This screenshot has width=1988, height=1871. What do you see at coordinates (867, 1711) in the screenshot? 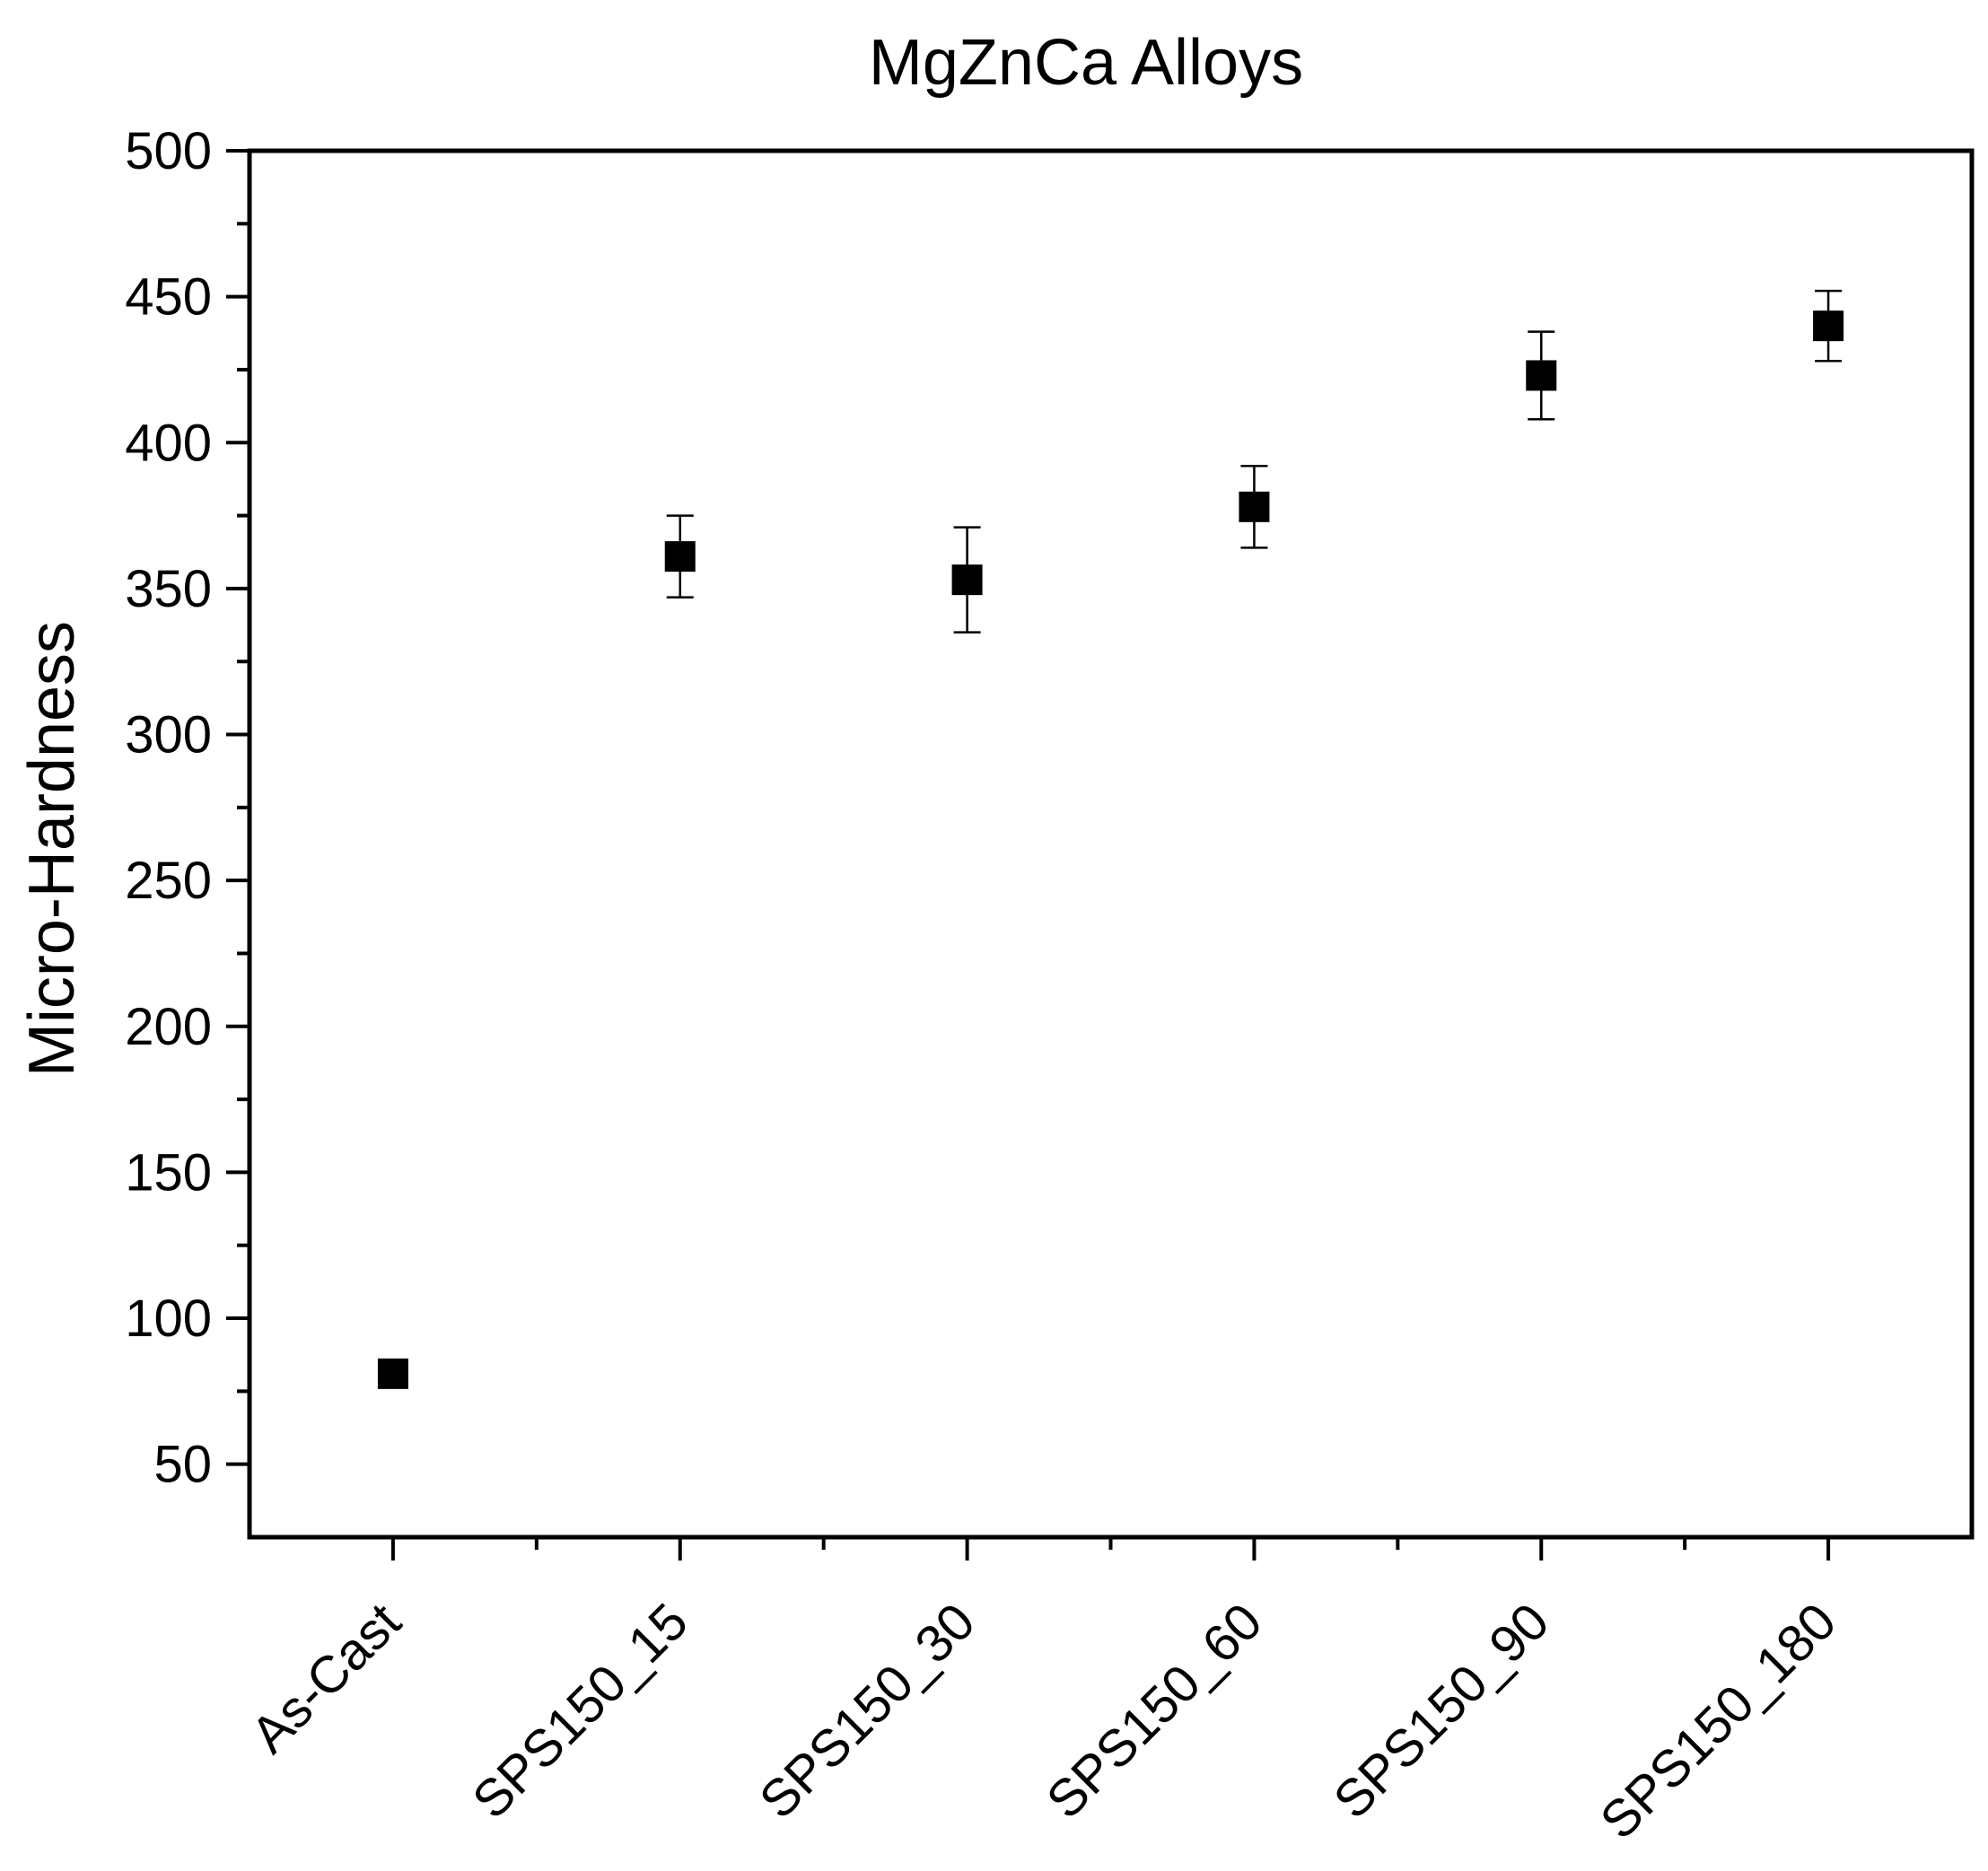
I see `x-tick-label: SPS150_30` at bounding box center [867, 1711].